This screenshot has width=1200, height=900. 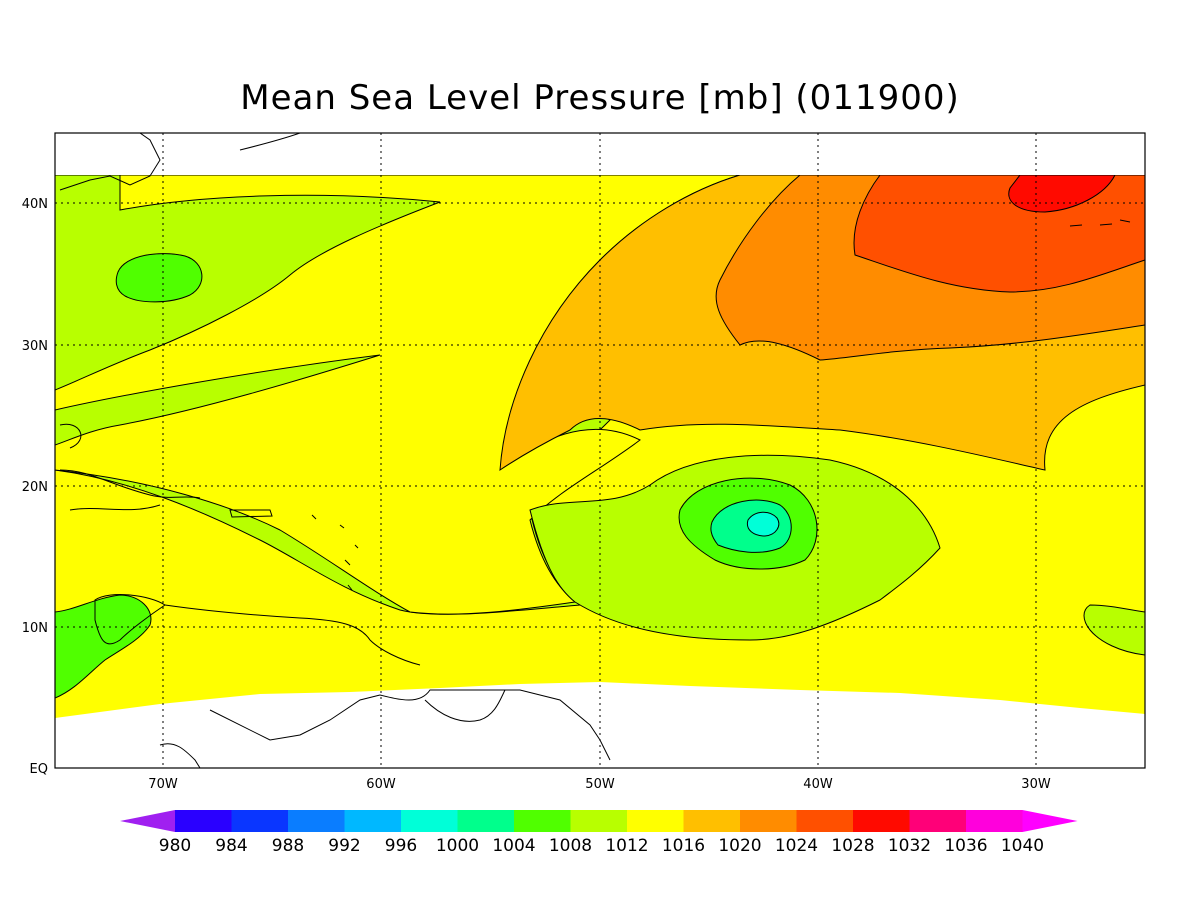 I want to click on colorbar-label: 980, so click(x=175, y=846).